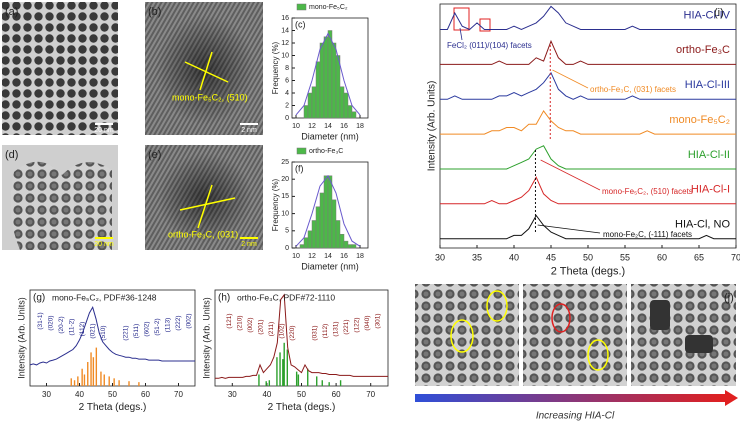 The image size is (740, 429). Describe the element at coordinates (178, 322) in the screenshot. I see `peak-label: (222)` at that location.